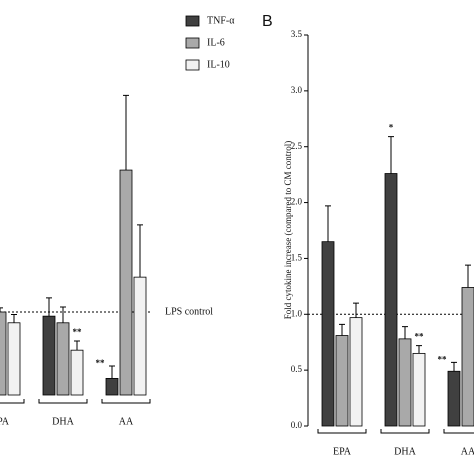  What do you see at coordinates (216, 42) in the screenshot?
I see `legend-label: IL-6` at bounding box center [216, 42].